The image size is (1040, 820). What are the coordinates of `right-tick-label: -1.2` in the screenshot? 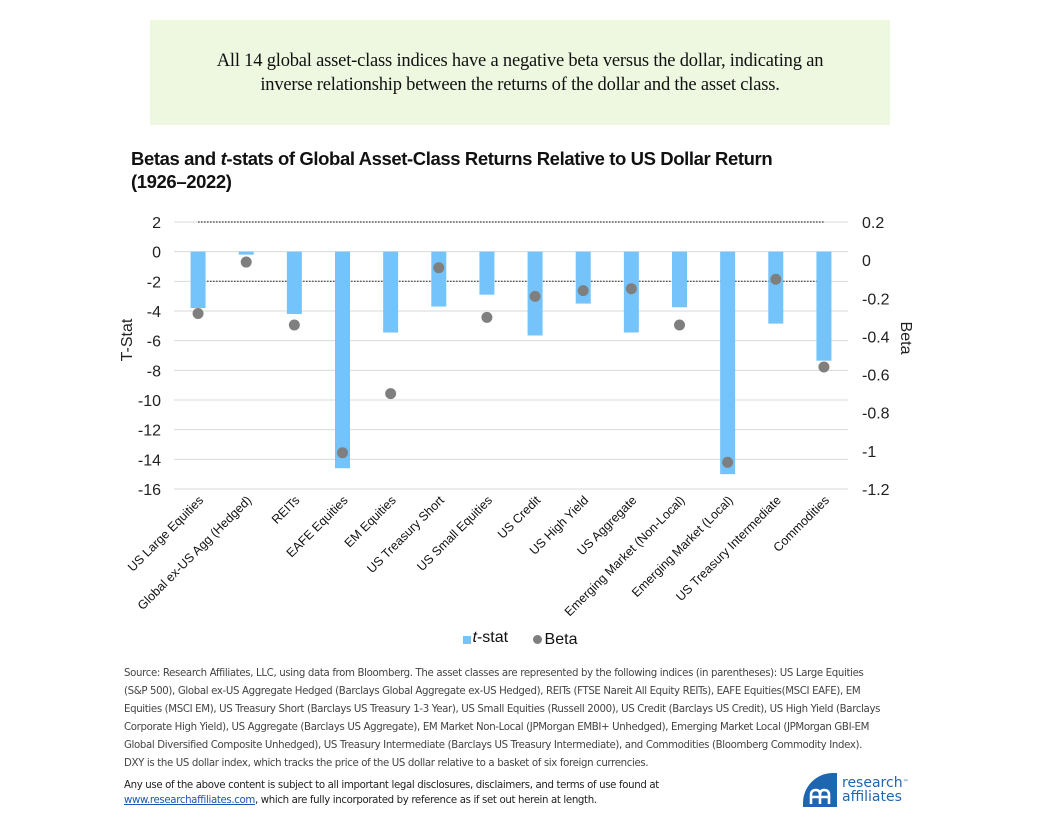 It's located at (876, 490).